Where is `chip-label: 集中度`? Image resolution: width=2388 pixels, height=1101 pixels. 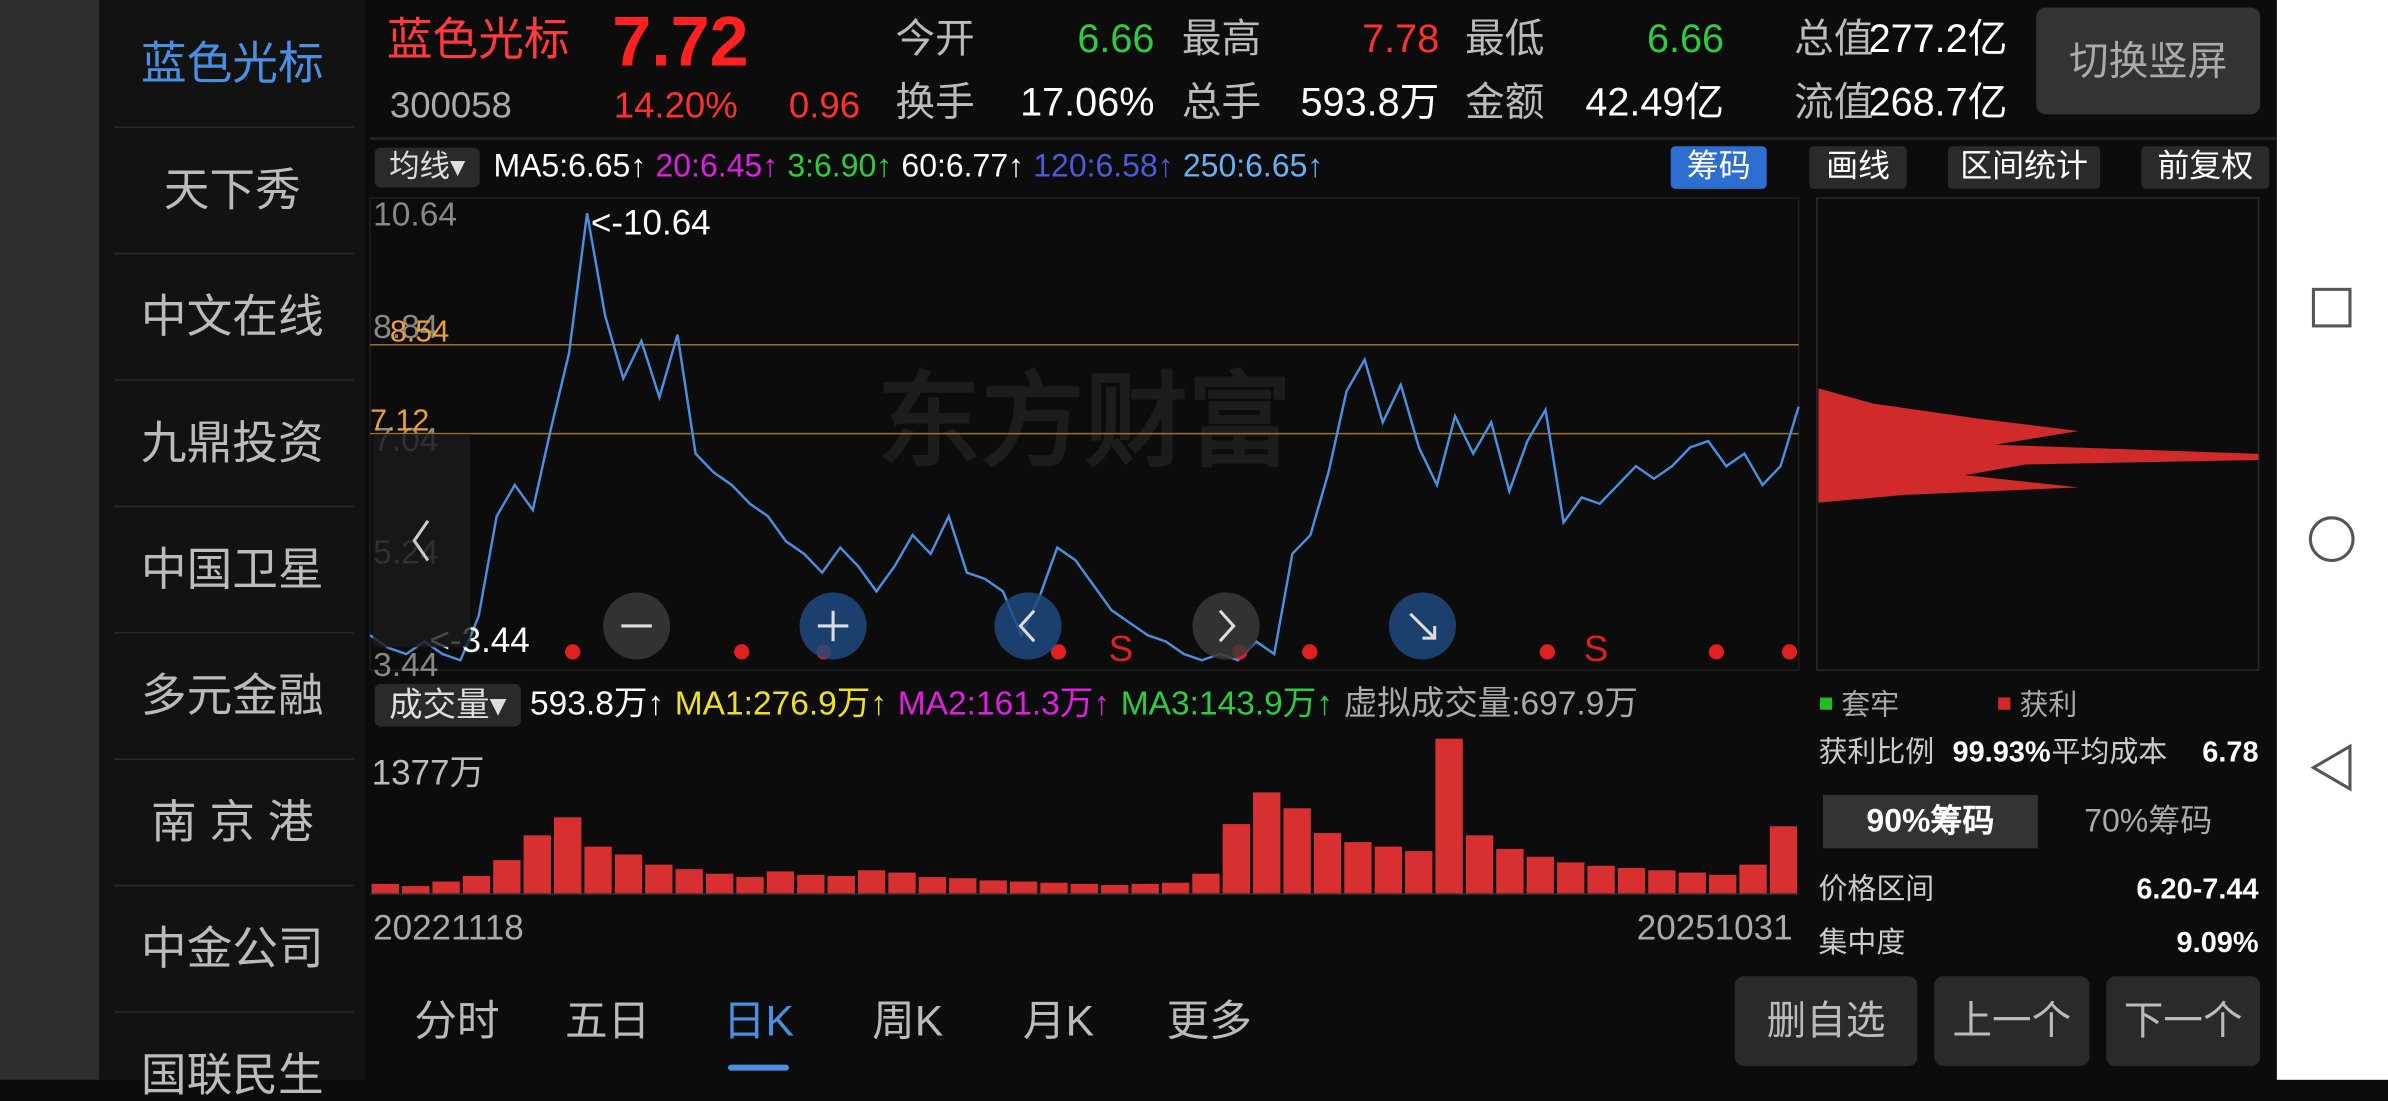 chip-label: 集中度 is located at coordinates (1862, 943).